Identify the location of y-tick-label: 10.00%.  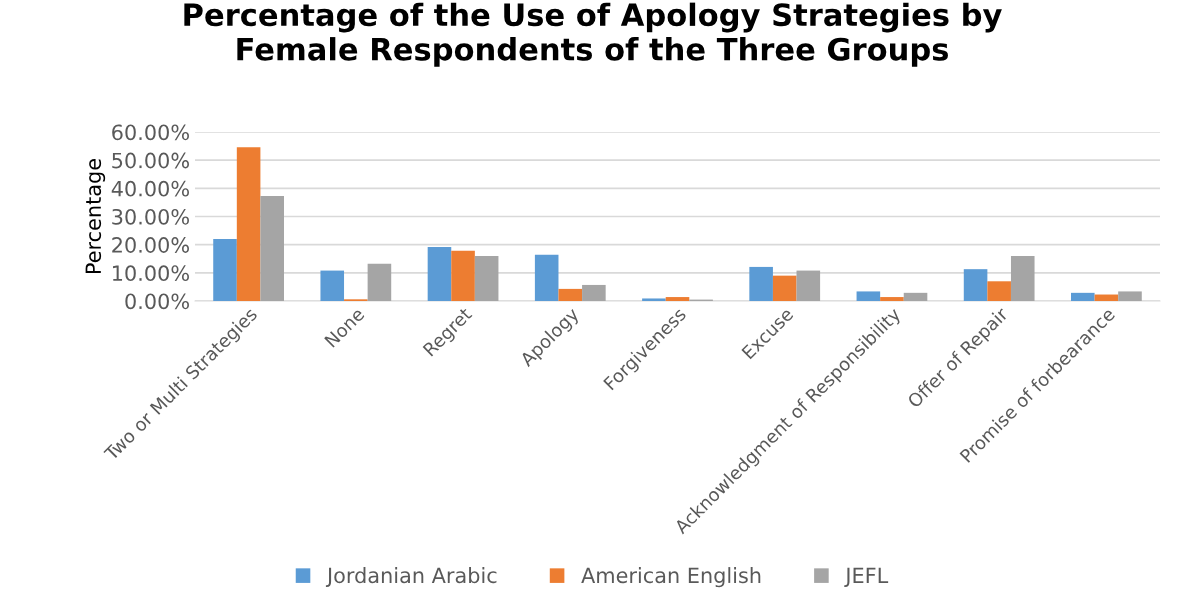
(150, 273).